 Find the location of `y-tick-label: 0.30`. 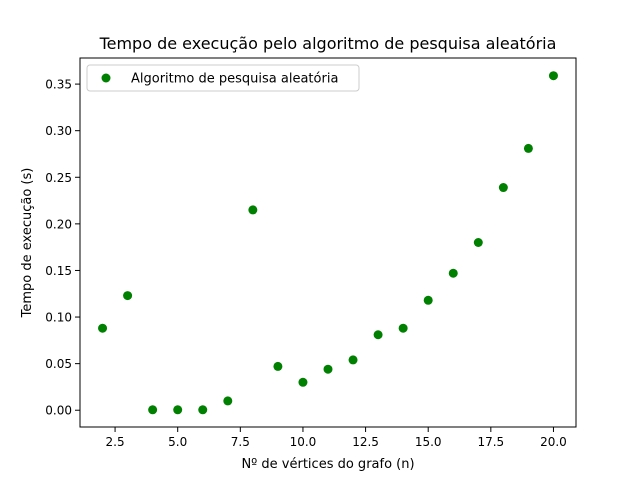

y-tick-label: 0.30 is located at coordinates (58, 131).